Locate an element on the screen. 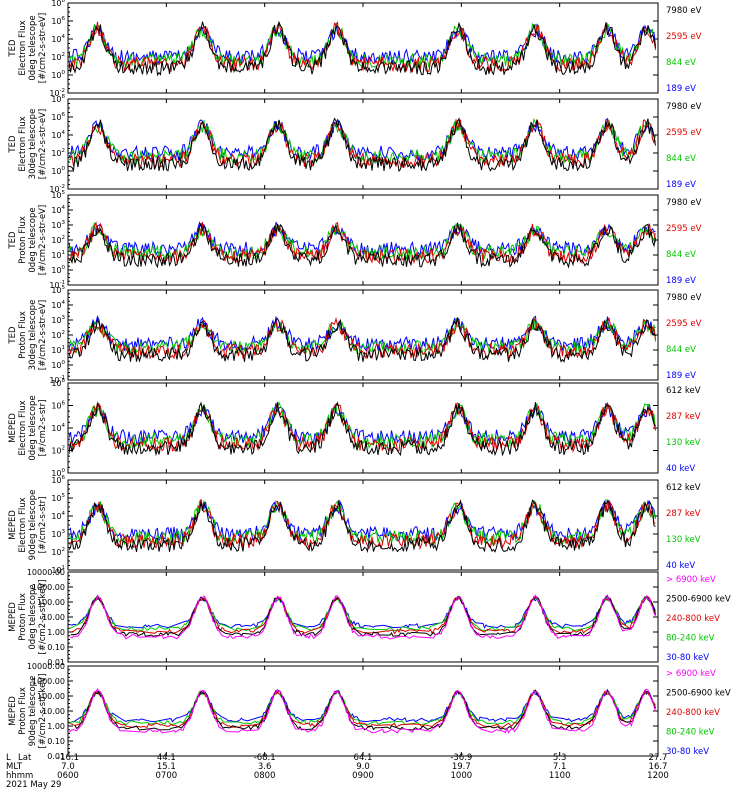 This screenshot has height=800, width=750. x-tick-label: 1200 is located at coordinates (658, 776).